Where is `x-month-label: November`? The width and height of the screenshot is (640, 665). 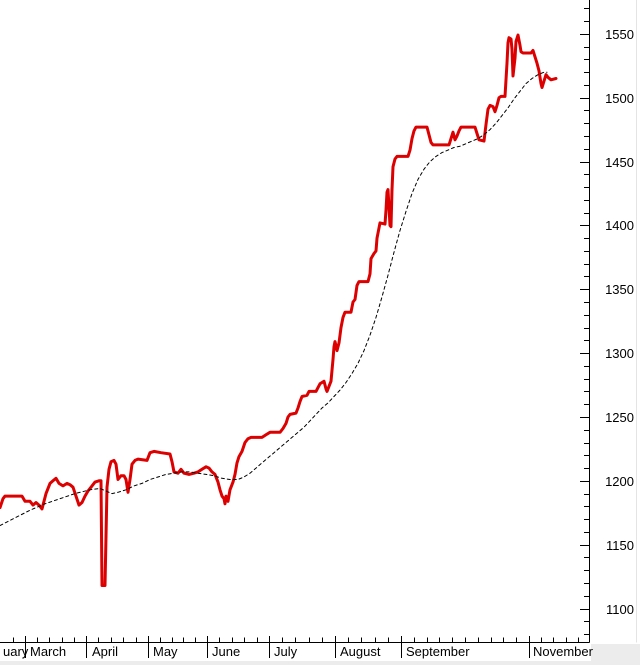
x-month-label: November is located at coordinates (563, 651).